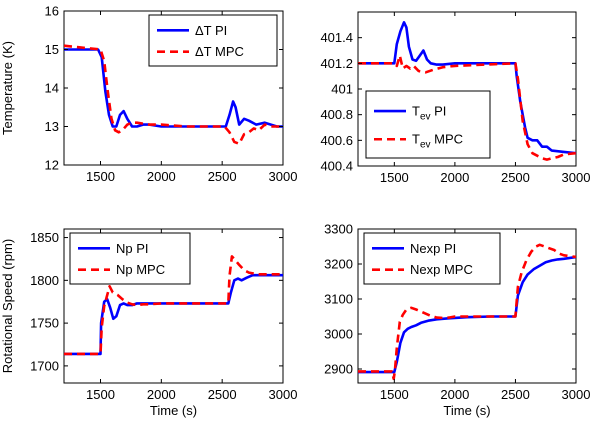 The width and height of the screenshot is (591, 423). What do you see at coordinates (441, 269) in the screenshot?
I see `legend-label: Nexp MPC` at bounding box center [441, 269].